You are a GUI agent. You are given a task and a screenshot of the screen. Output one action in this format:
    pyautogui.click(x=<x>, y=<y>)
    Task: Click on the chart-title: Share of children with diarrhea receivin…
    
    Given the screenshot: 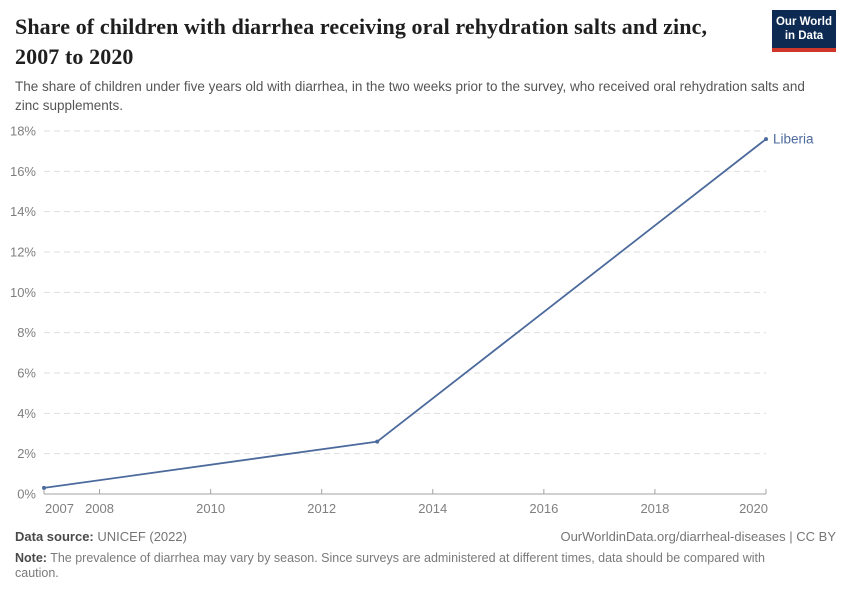 What is the action you would take?
    pyautogui.click(x=361, y=41)
    